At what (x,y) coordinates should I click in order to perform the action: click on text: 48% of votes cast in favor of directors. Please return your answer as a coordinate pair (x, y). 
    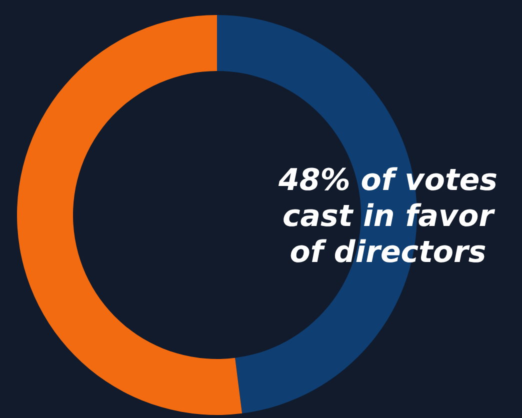
    Looking at the image, I should click on (387, 216).